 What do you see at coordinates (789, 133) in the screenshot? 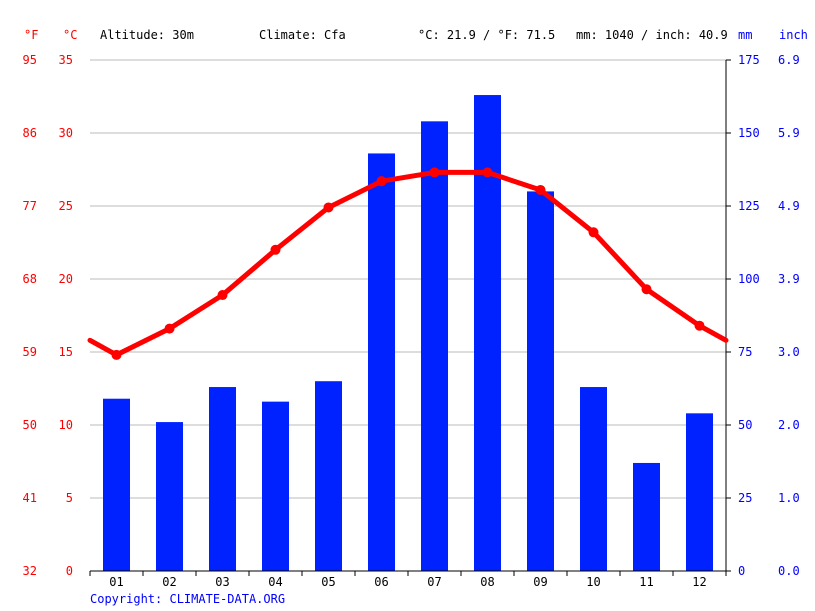
I see `inch-tick-label: 5.9` at bounding box center [789, 133].